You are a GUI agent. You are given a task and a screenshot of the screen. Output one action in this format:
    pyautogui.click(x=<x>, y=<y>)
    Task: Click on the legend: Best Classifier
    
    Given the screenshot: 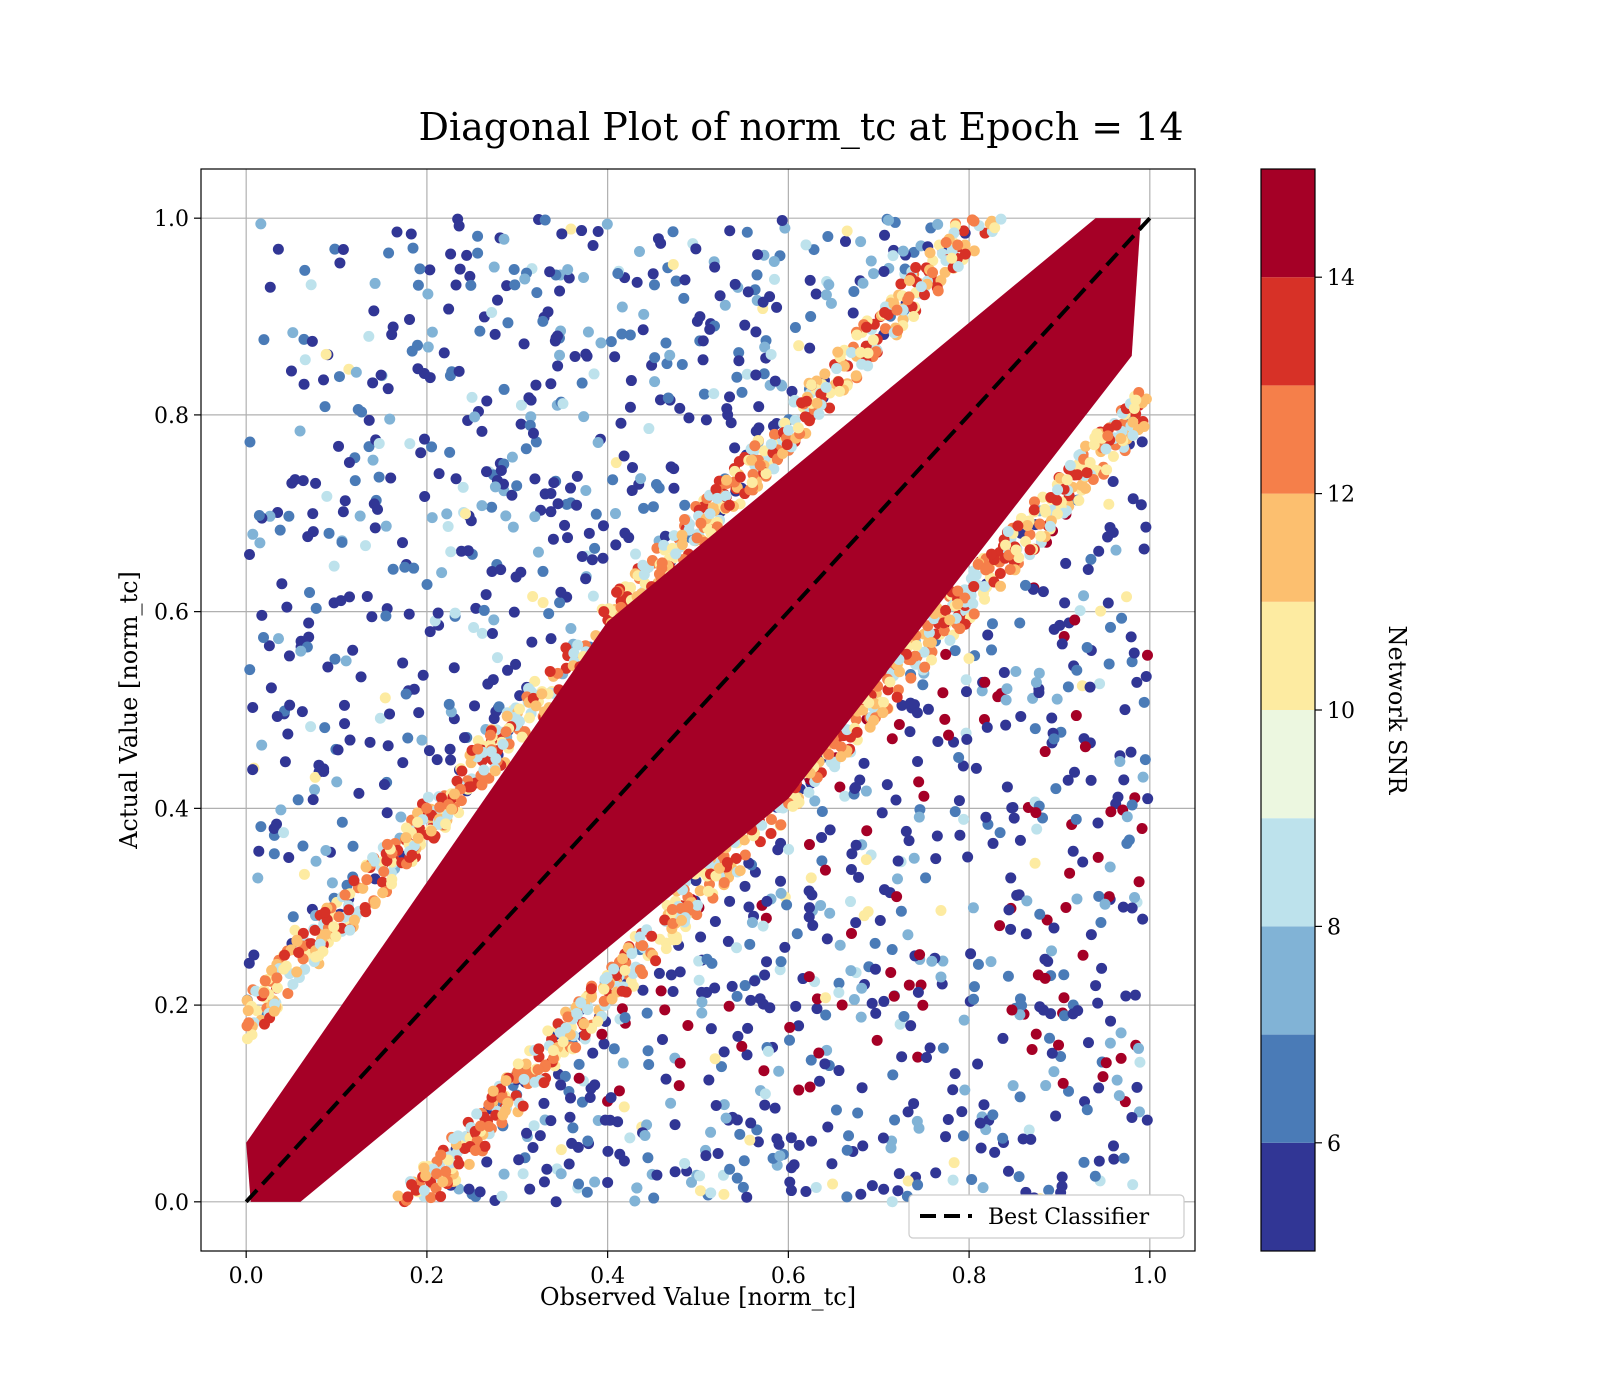 What is the action you would take?
    pyautogui.click(x=1046, y=1216)
    